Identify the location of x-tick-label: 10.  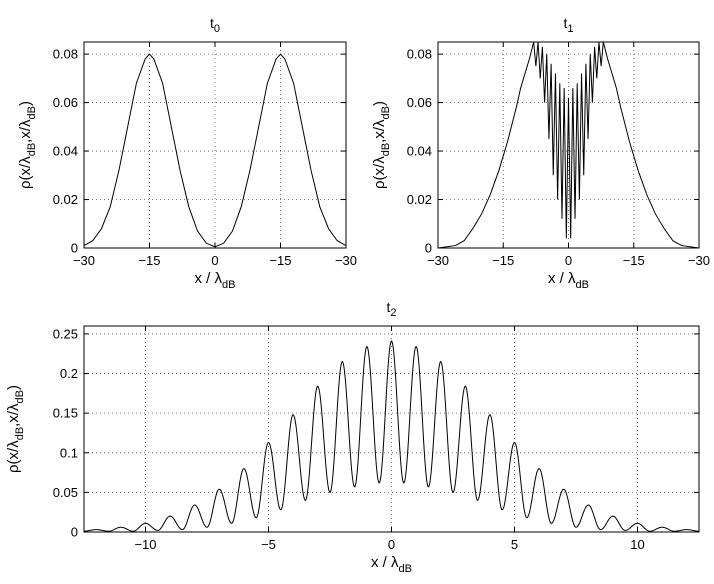
(637, 544).